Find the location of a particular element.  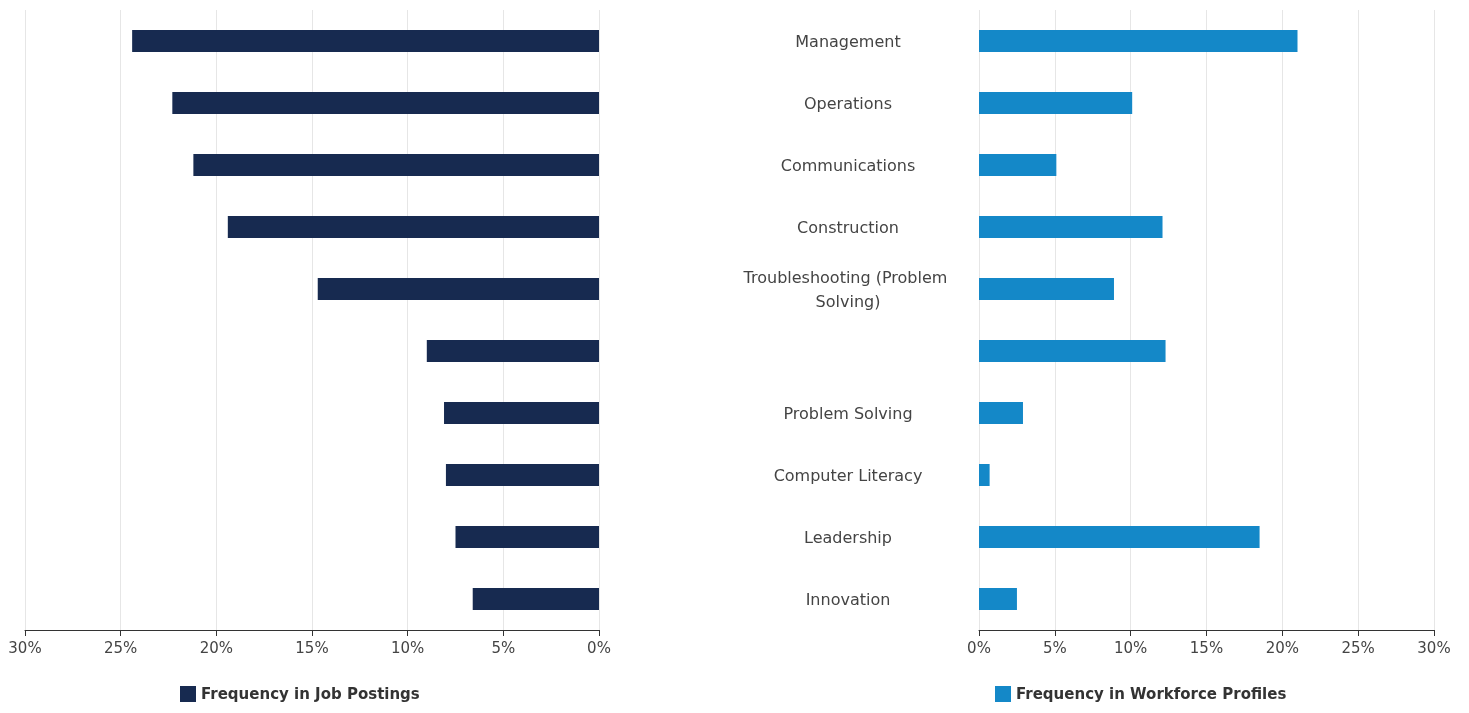

y-tick-label: Problem Solving is located at coordinates (848, 413).